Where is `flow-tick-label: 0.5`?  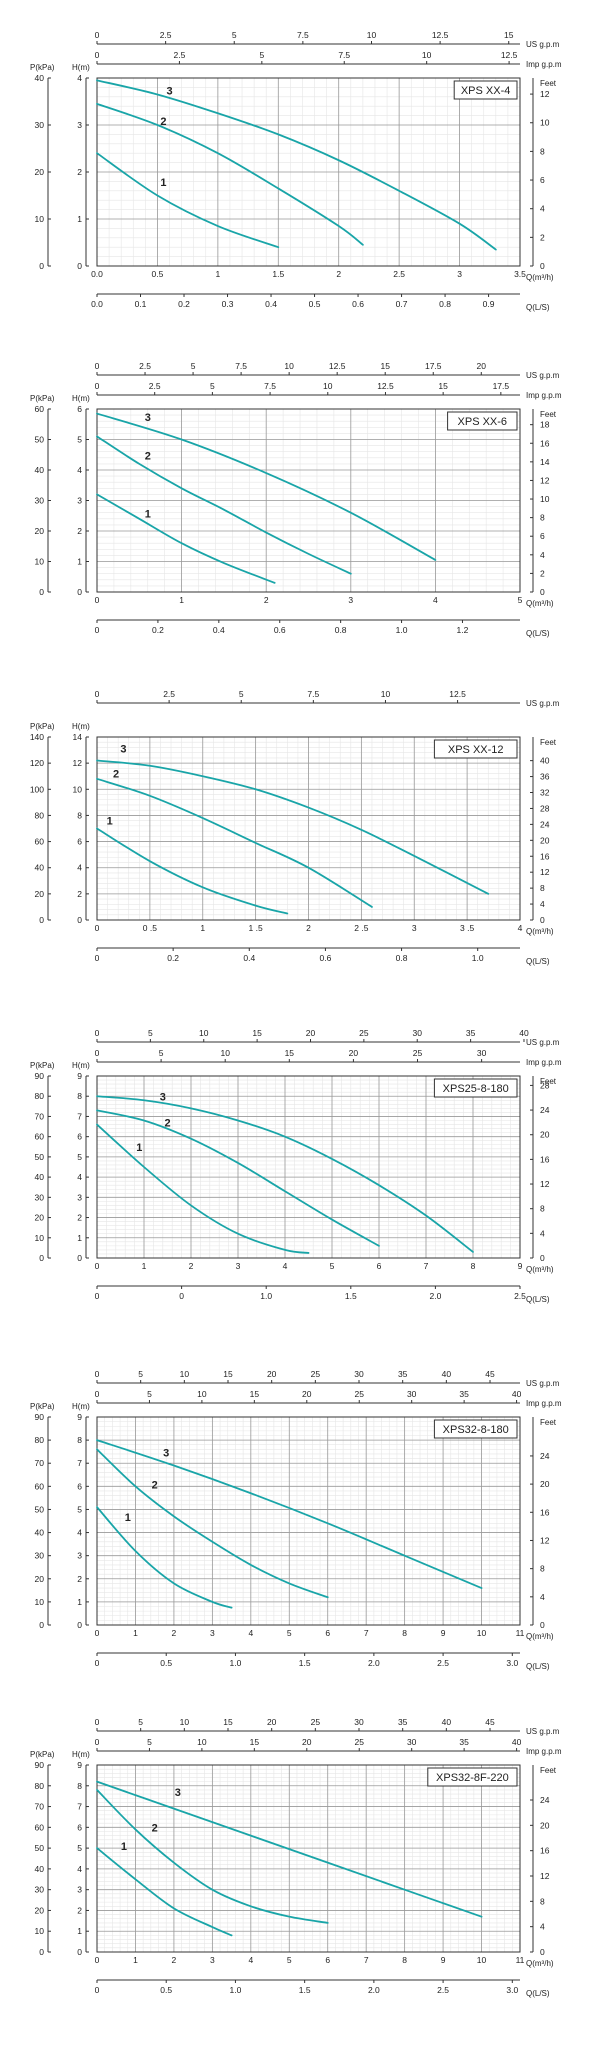
flow-tick-label: 0.5 is located at coordinates (158, 274).